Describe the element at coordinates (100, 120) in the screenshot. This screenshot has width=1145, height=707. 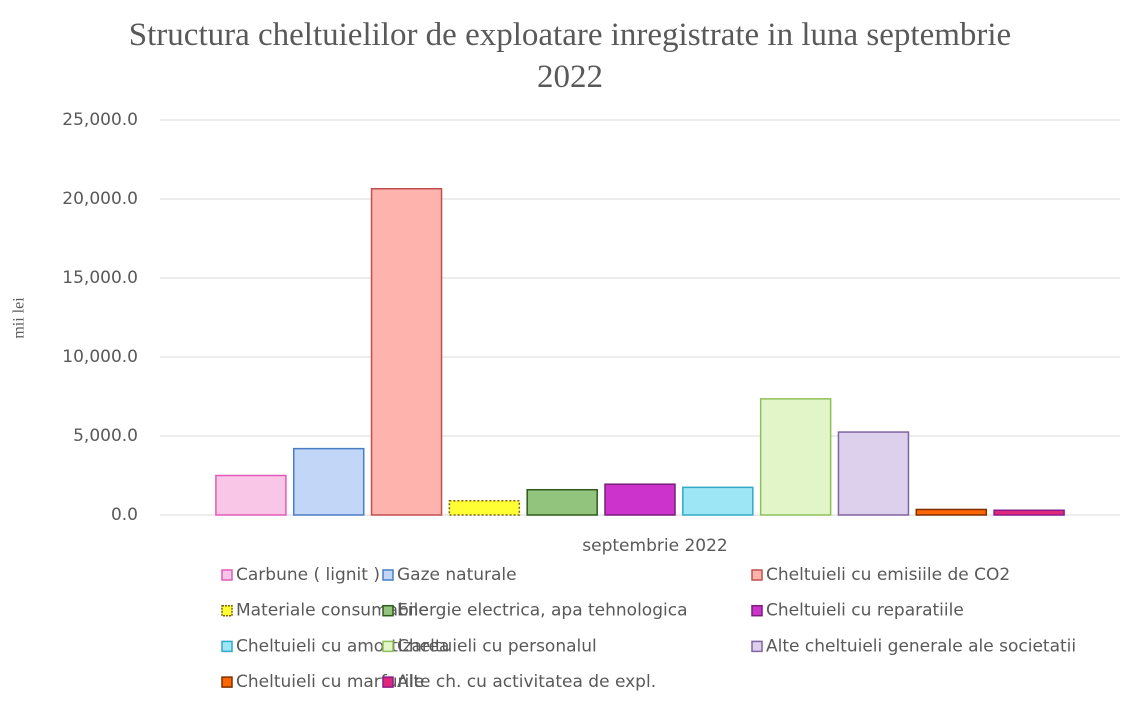
I see `y-tick-label: 25,000.0` at that location.